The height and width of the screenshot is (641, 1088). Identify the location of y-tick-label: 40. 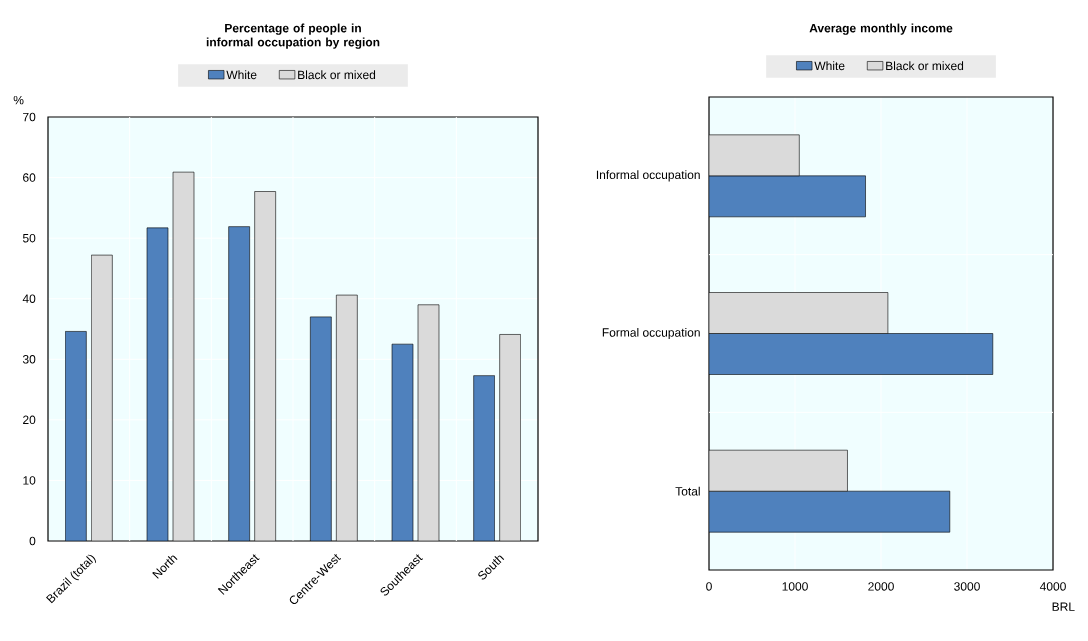
(29, 298).